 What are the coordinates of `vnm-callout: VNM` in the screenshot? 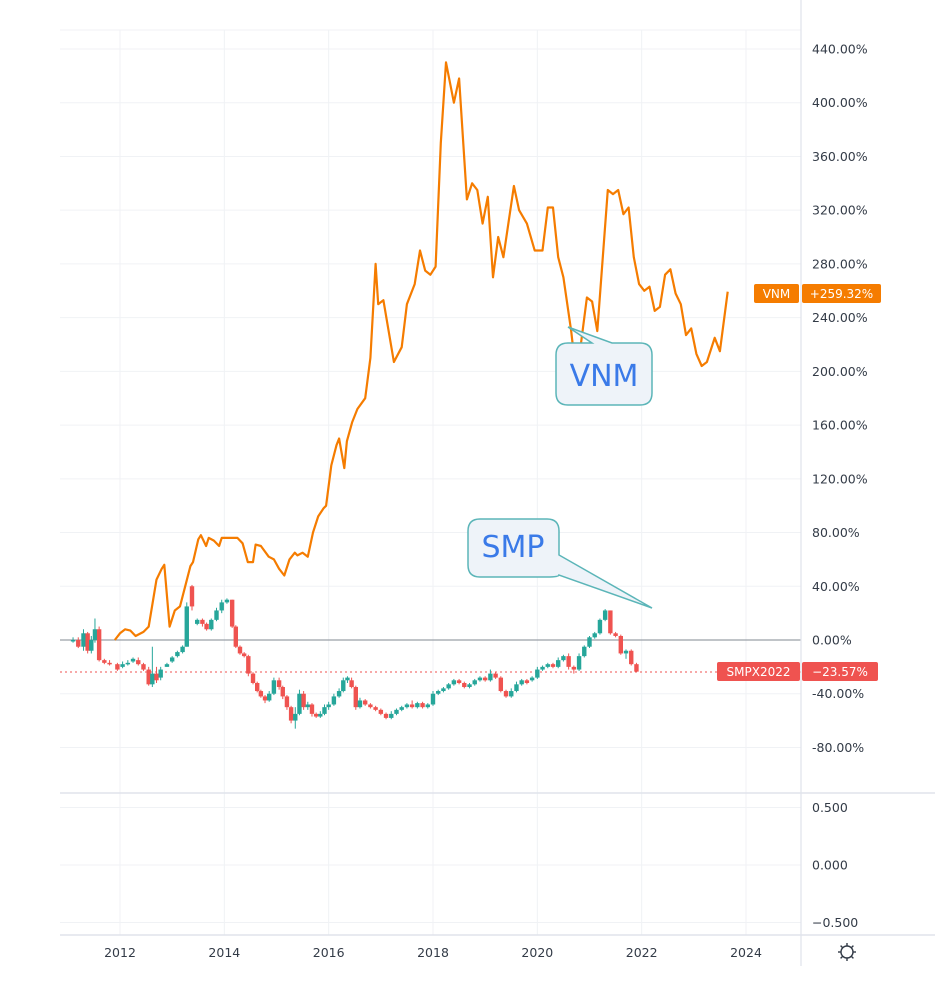 It's located at (604, 366).